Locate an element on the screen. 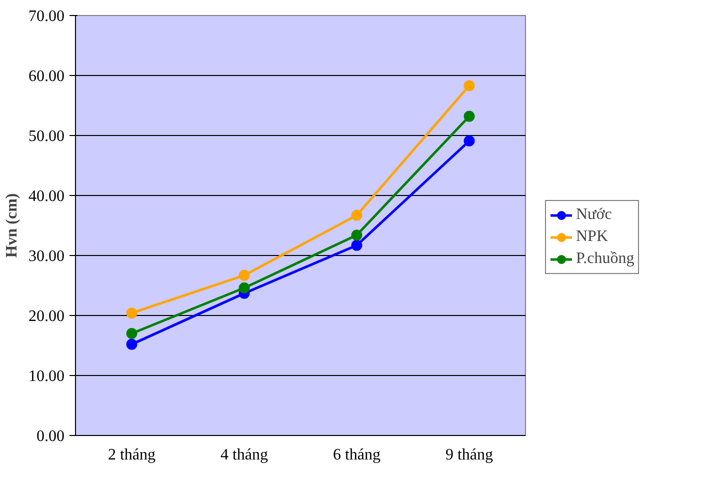 Image resolution: width=726 pixels, height=489 pixels. x-tick-label: 9 tháng is located at coordinates (469, 455).